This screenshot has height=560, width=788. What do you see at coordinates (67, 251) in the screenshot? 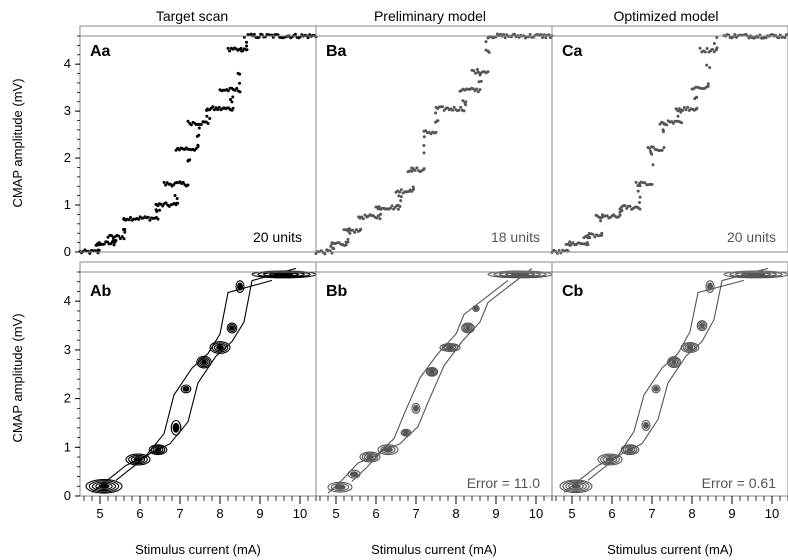
I see `y-tick-label: 0` at bounding box center [67, 251].